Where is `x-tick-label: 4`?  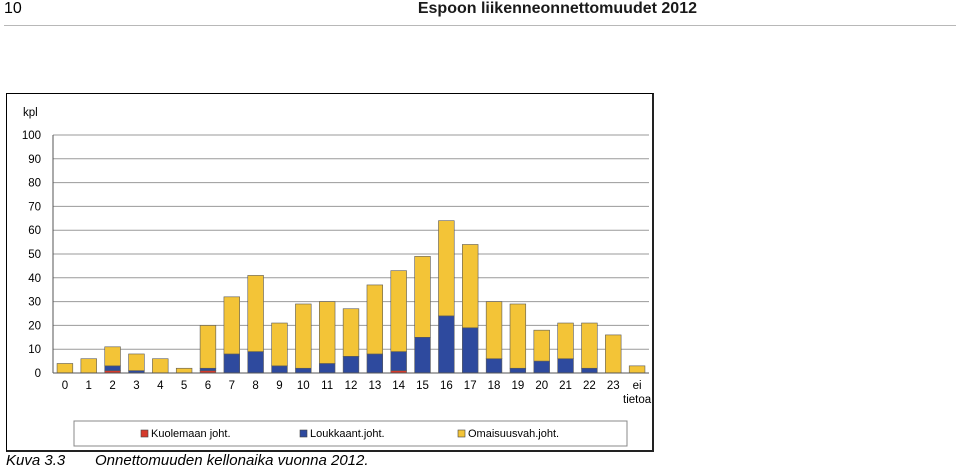
x-tick-label: 4 is located at coordinates (160, 386).